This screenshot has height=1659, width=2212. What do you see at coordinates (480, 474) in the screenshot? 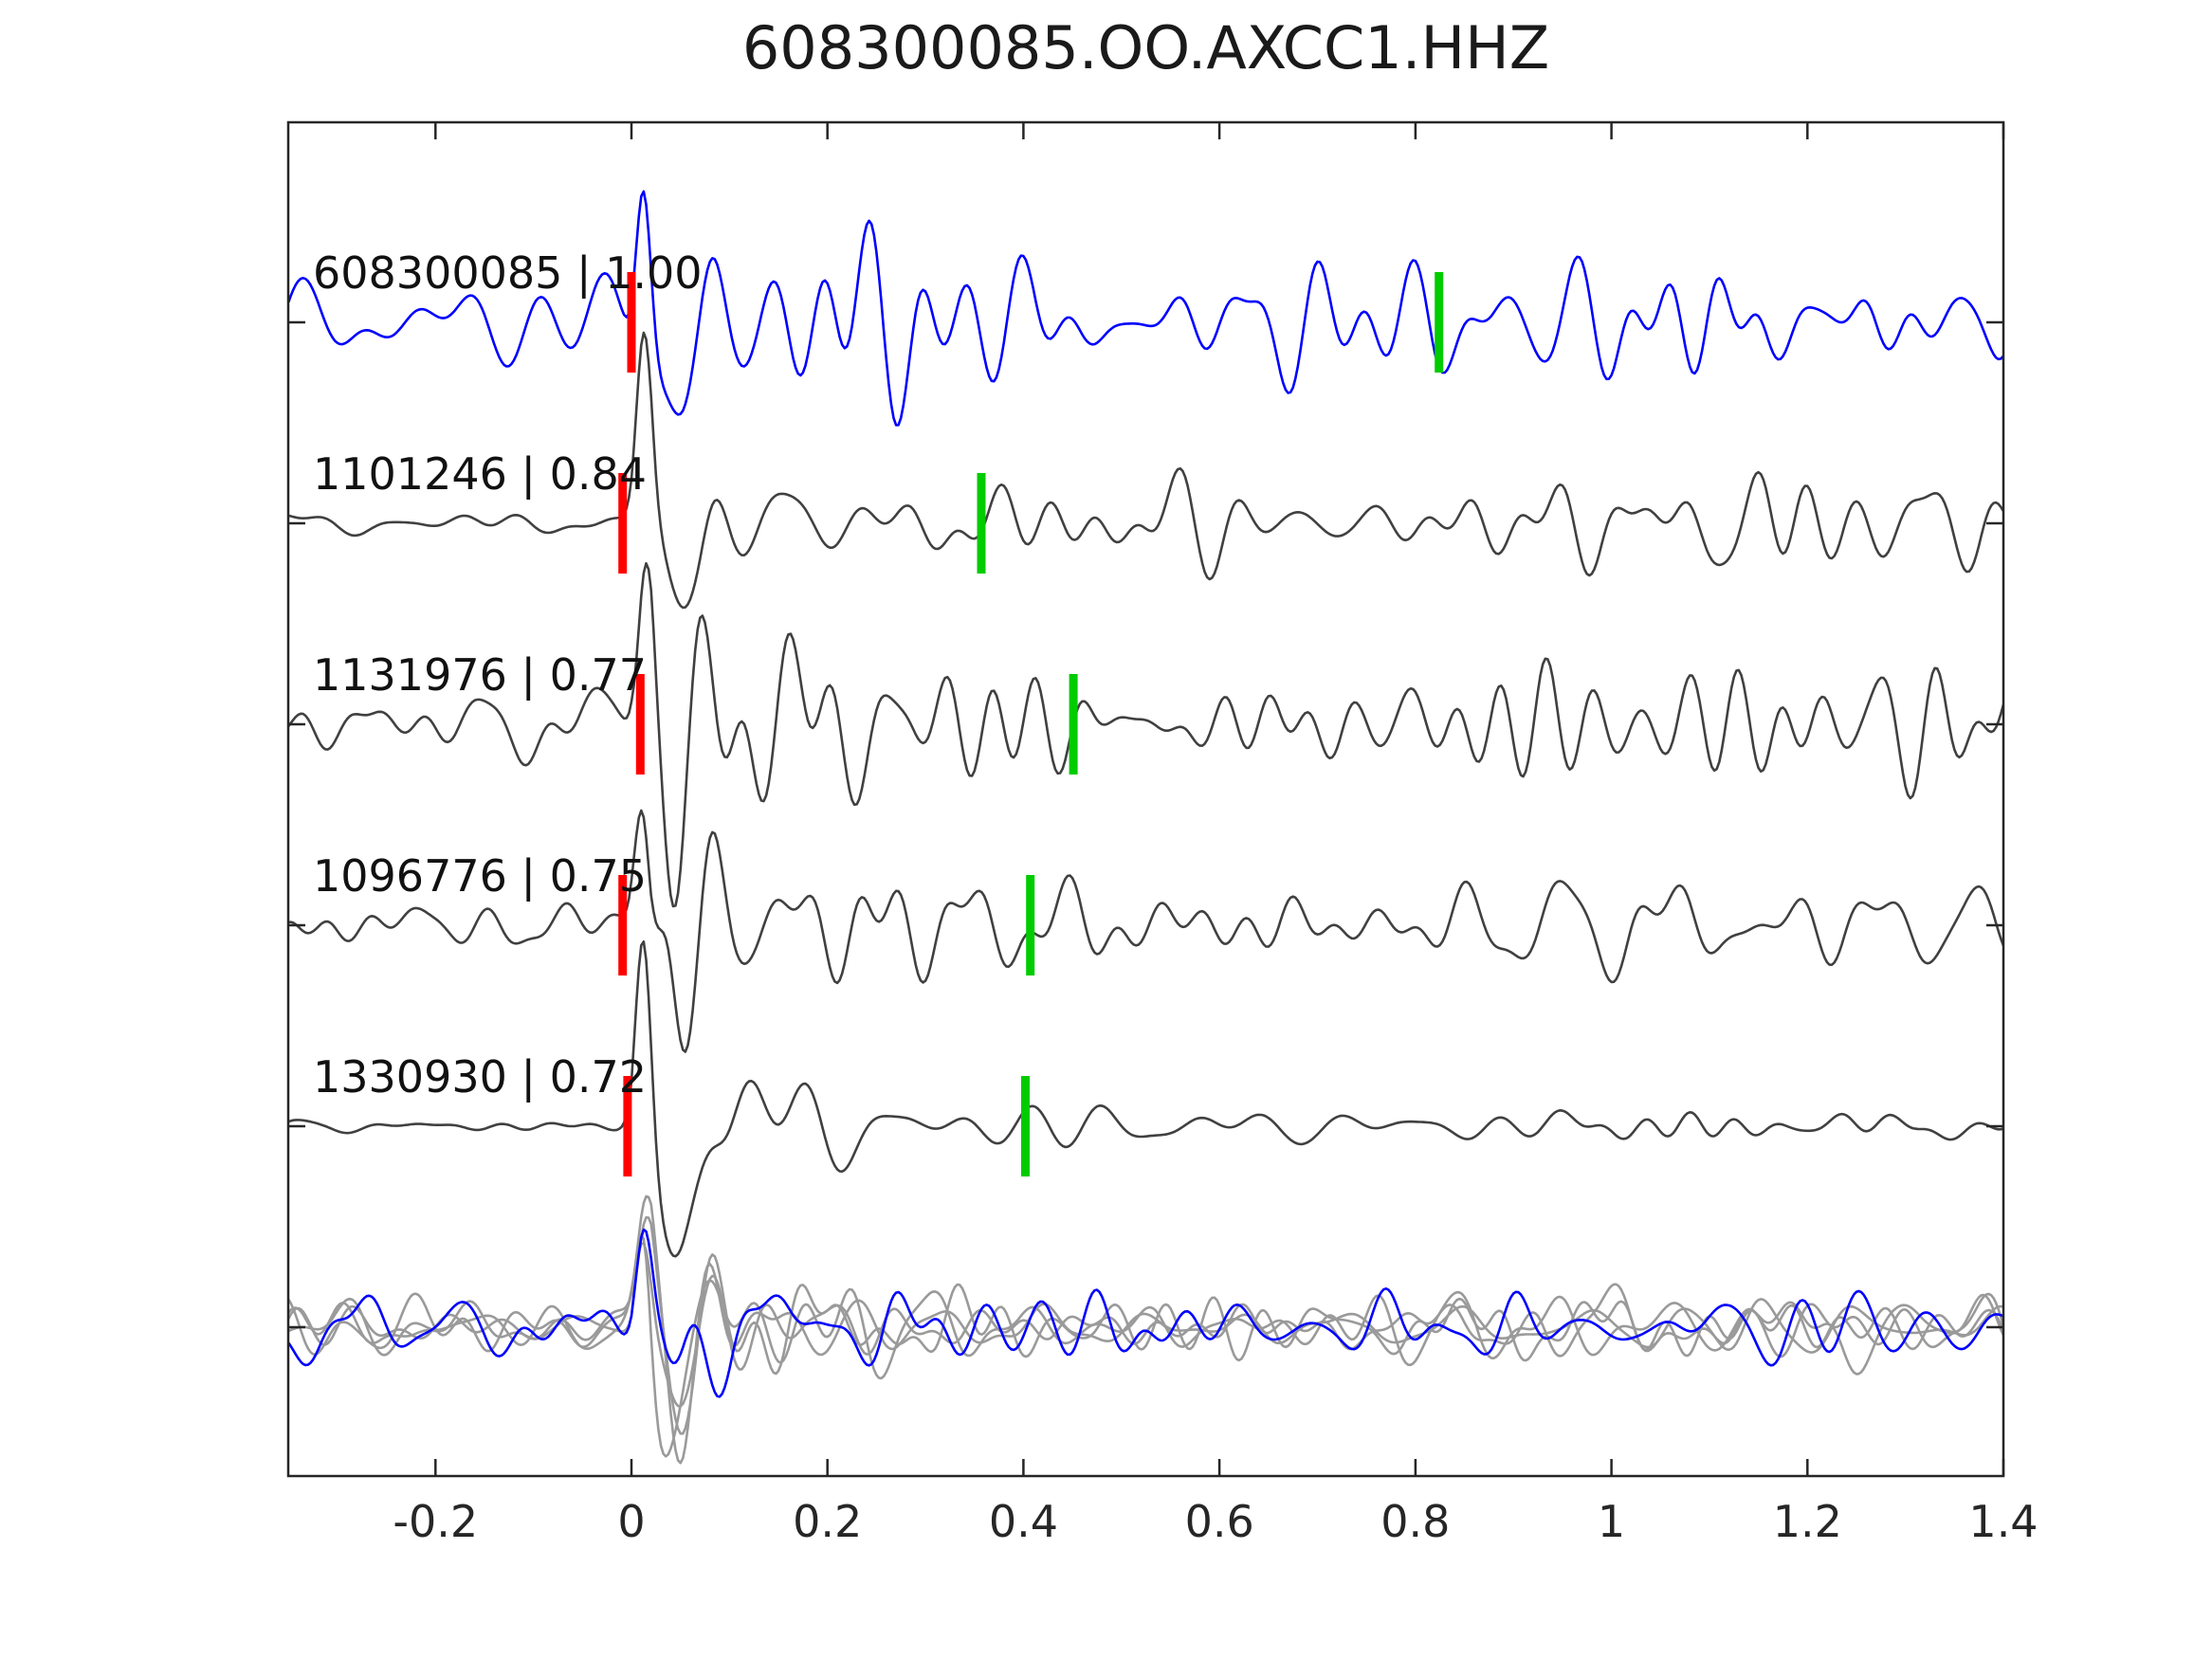
I see `trace-label-1101246: 1101246 | 0.84` at bounding box center [480, 474].